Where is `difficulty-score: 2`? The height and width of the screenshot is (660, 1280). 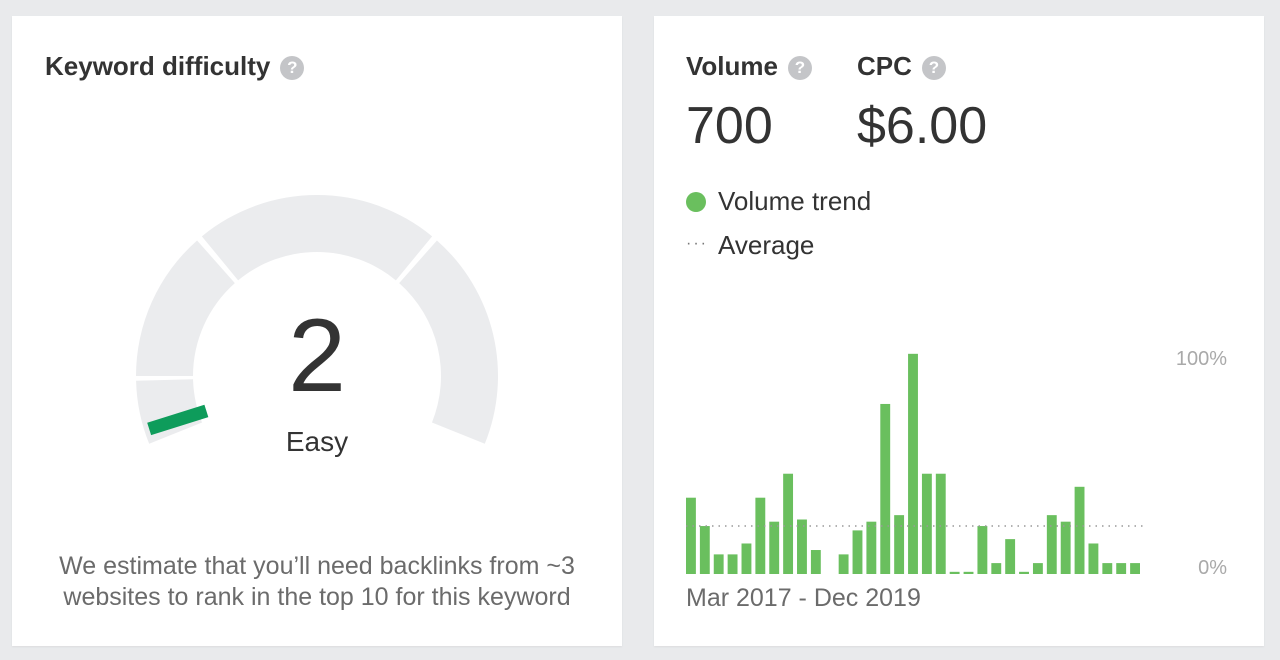 difficulty-score: 2 is located at coordinates (317, 356).